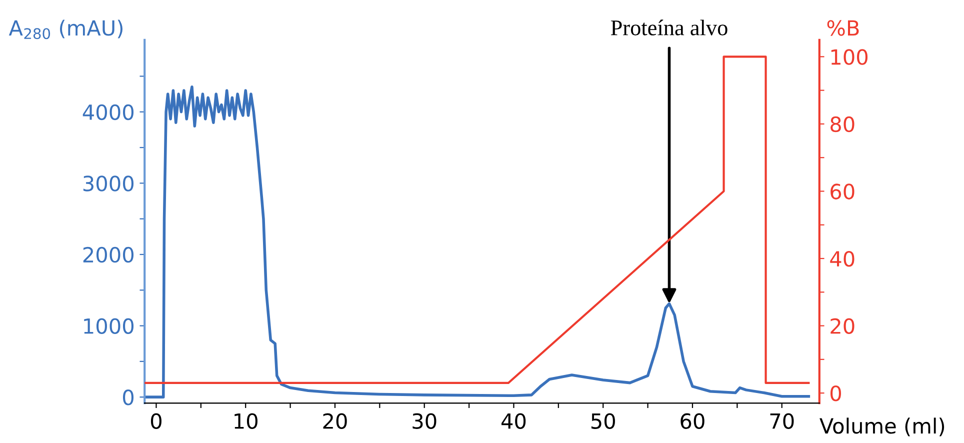  I want to click on y2-tick-label: 40, so click(842, 258).